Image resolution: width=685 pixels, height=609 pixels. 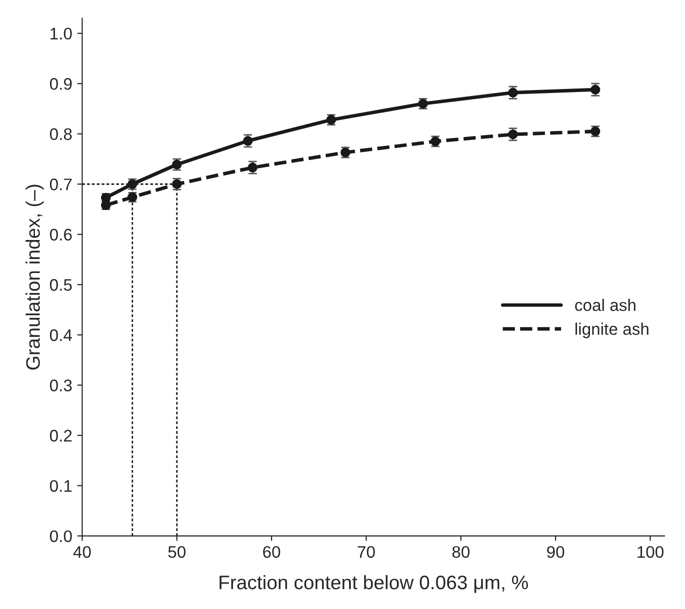 I want to click on legend-label: coal ash, so click(x=605, y=305).